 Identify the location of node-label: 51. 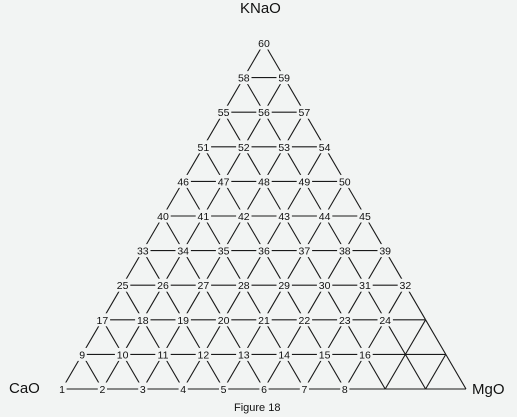
(204, 148).